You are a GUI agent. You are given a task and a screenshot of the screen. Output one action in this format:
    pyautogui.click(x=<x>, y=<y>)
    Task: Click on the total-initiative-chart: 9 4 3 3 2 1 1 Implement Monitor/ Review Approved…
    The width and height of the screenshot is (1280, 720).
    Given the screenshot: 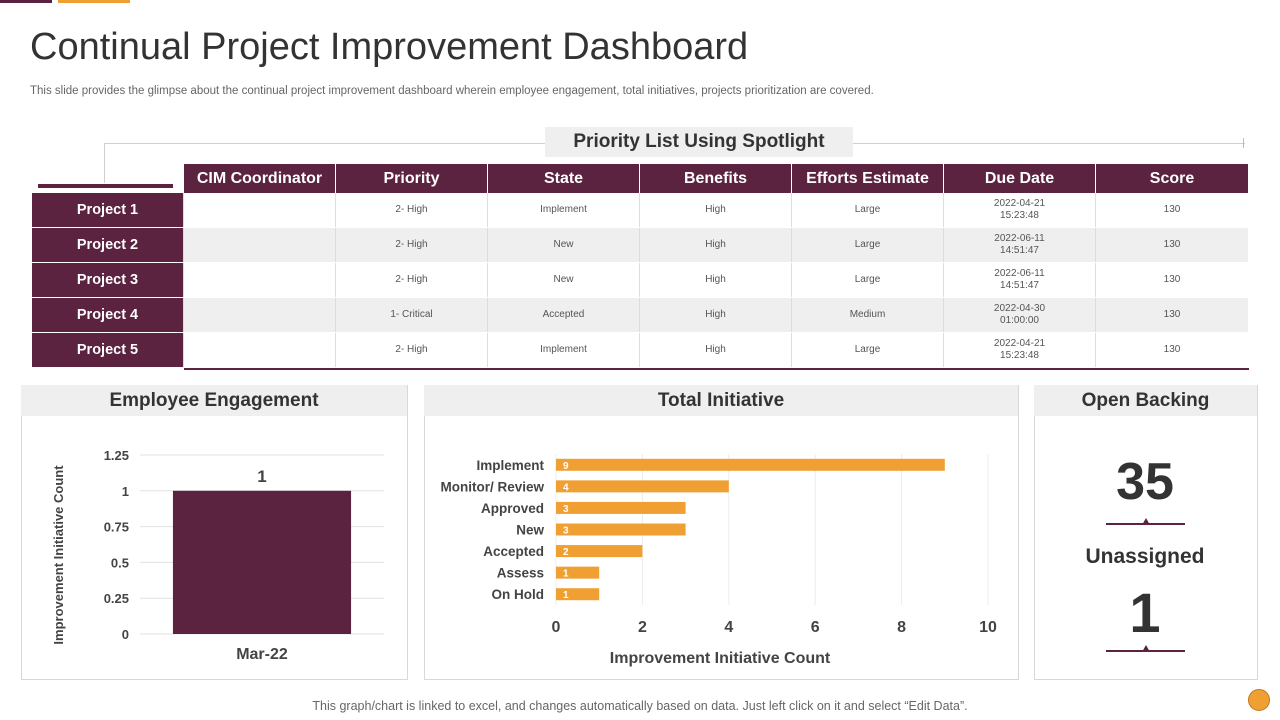 What is the action you would take?
    pyautogui.click(x=718, y=560)
    